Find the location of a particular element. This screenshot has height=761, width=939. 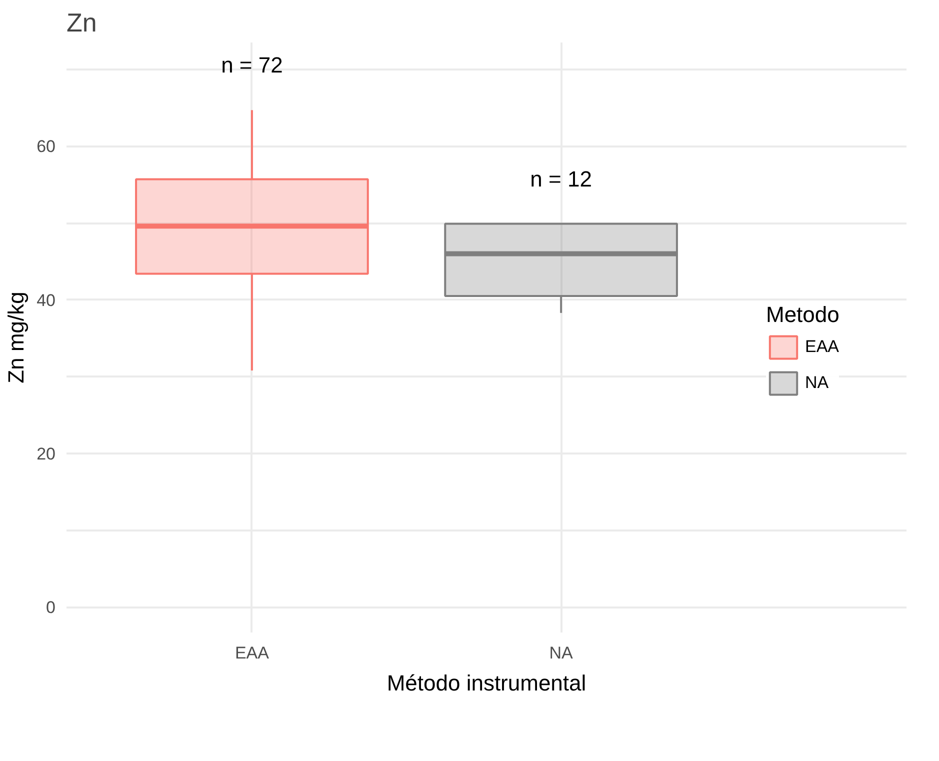

legend-label: NA is located at coordinates (817, 383).